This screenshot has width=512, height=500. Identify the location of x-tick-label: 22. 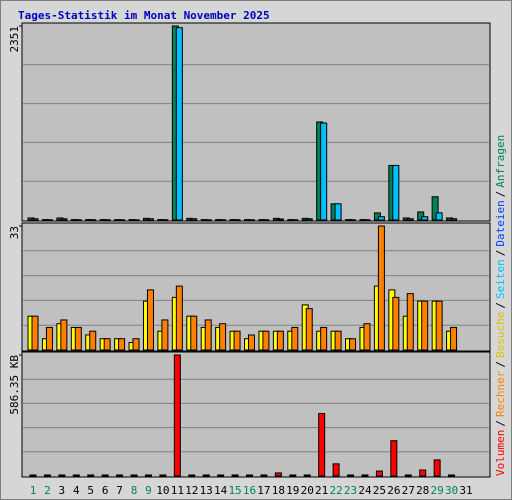
(335, 490).